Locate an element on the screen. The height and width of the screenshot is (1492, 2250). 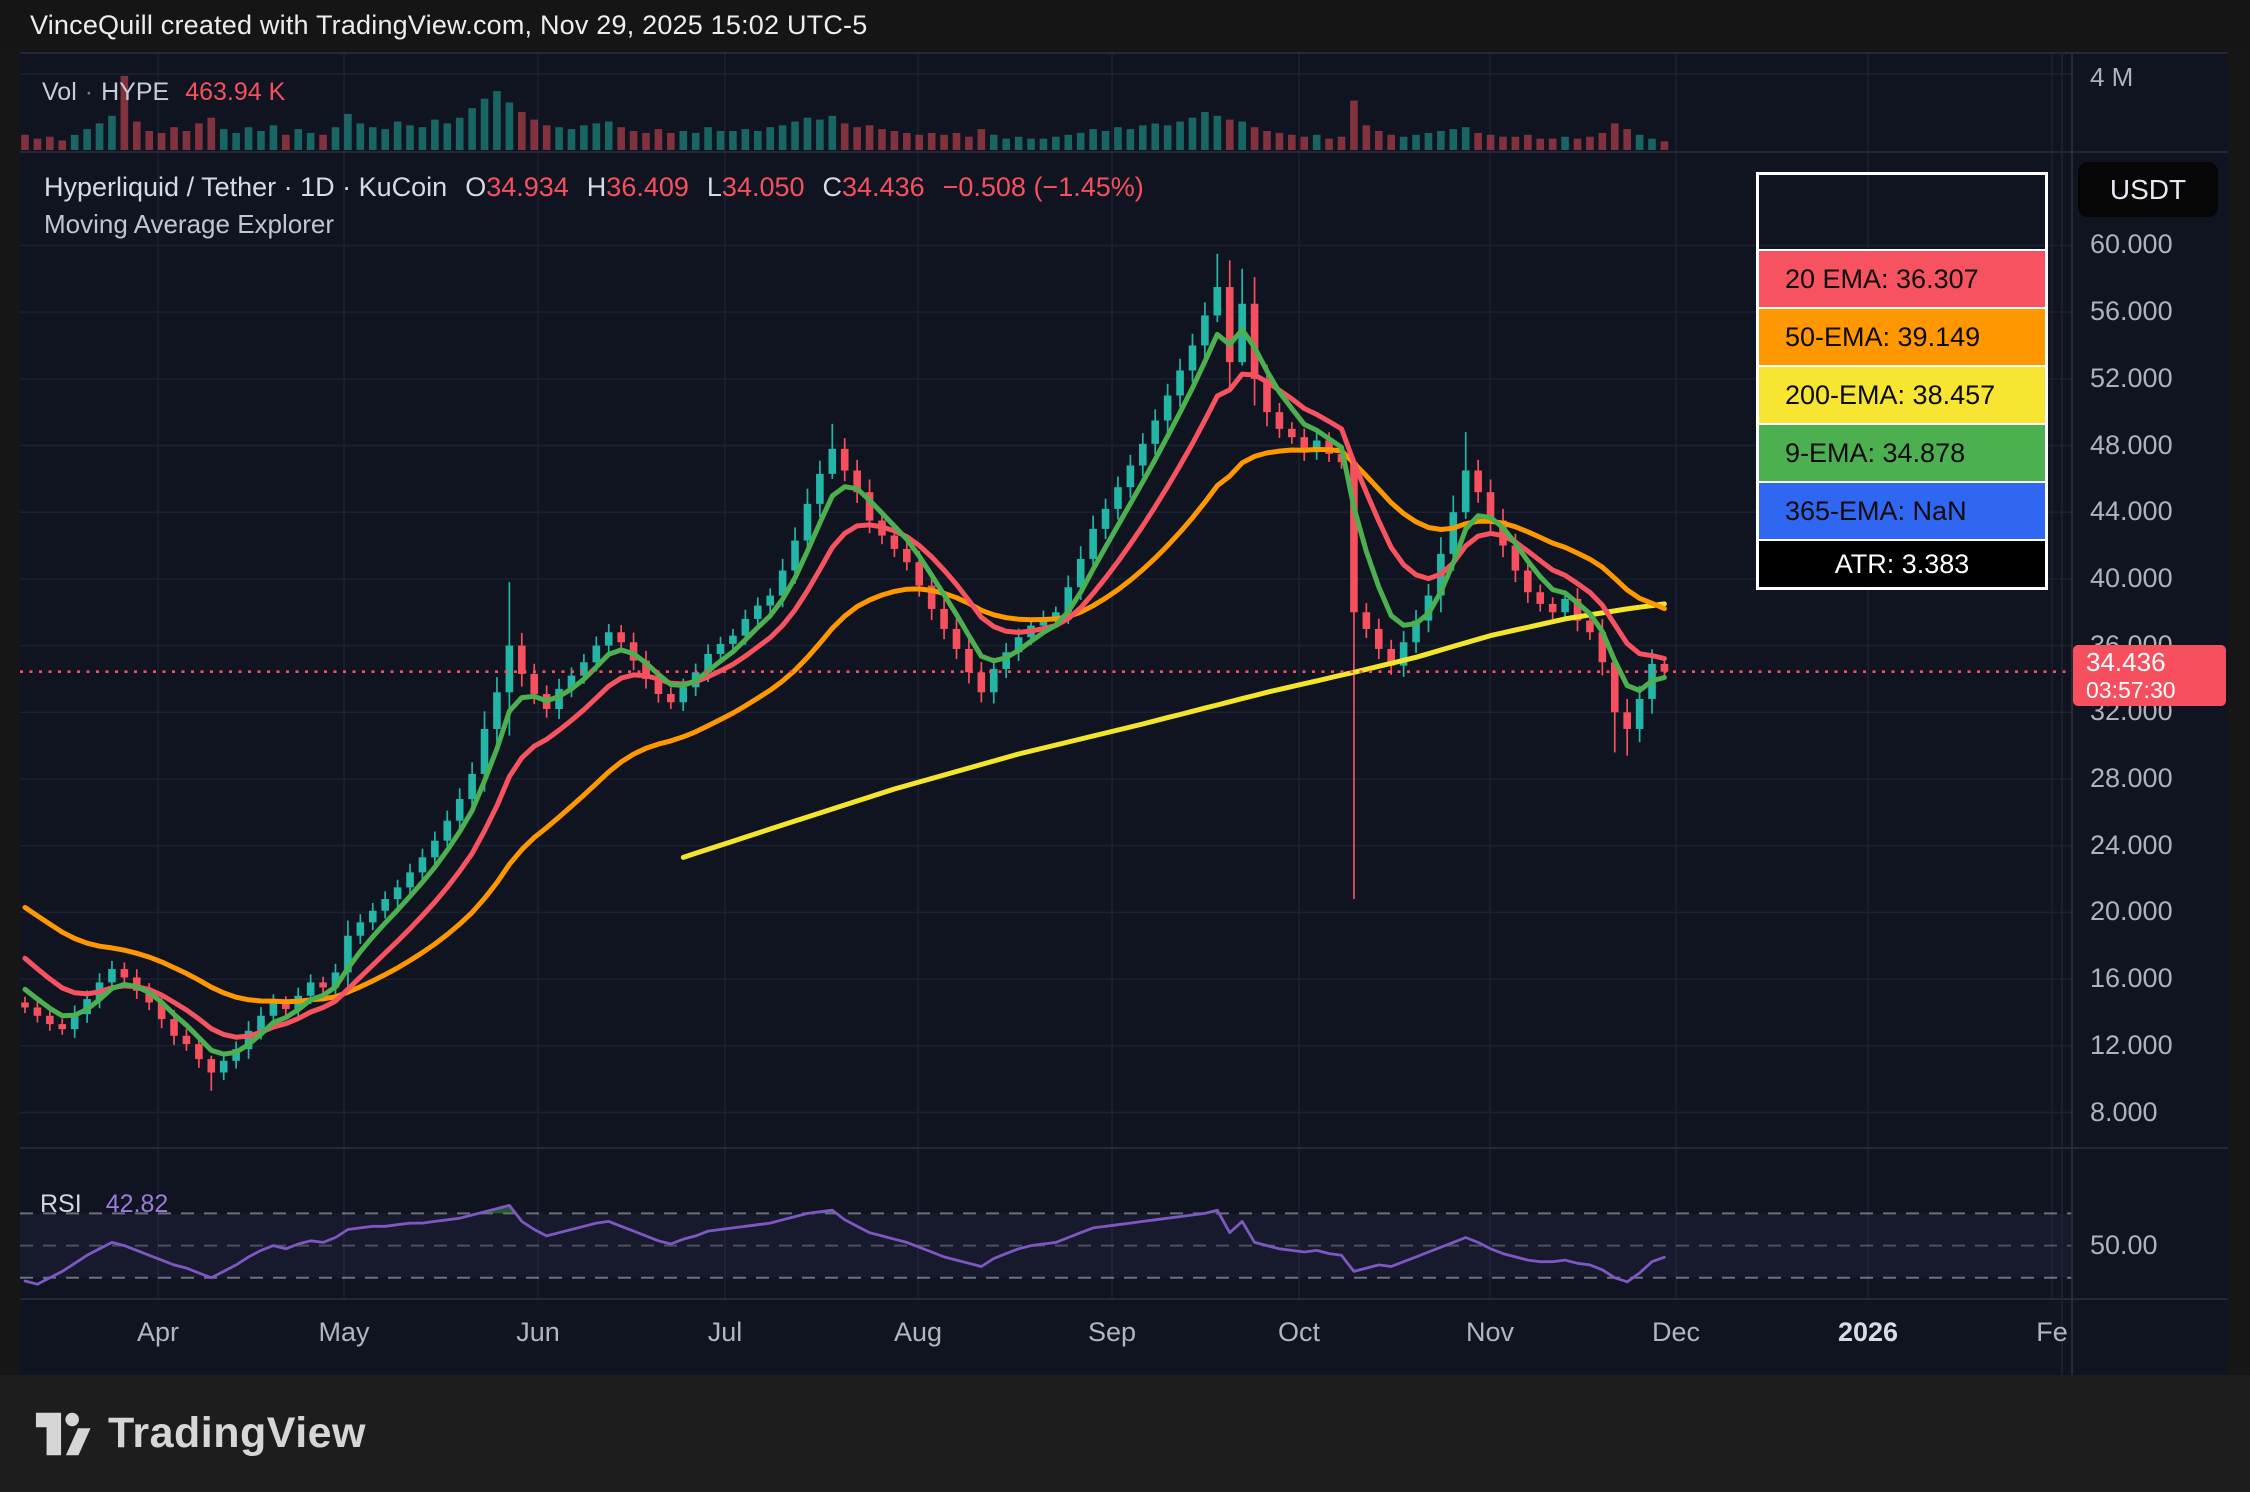
legend-row-50ema: 50-EMA: 39.149 is located at coordinates (1902, 336).